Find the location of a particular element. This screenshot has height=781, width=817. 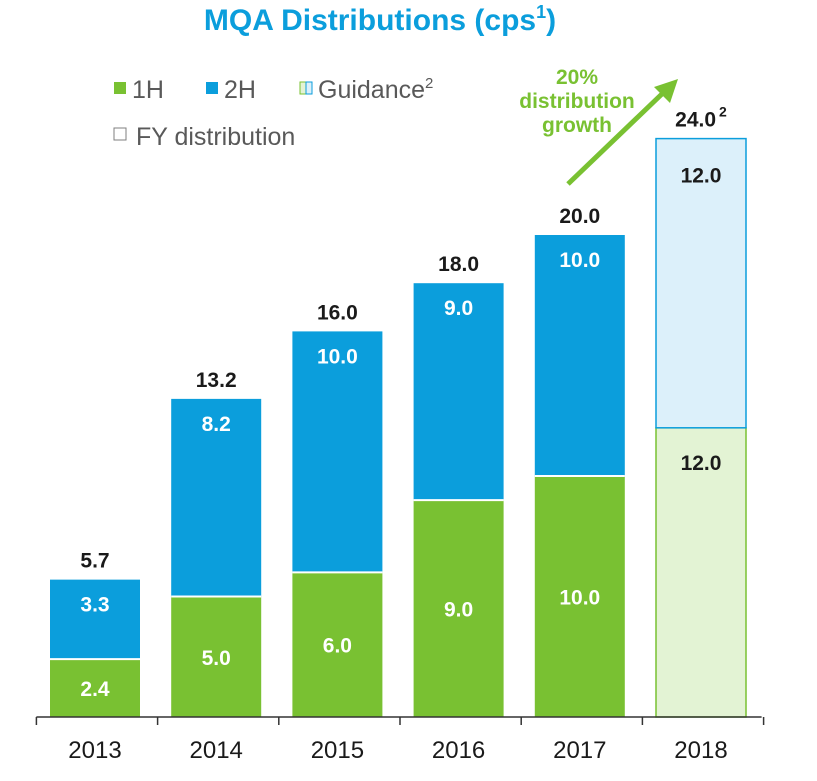

legend-label-1h: 1H is located at coordinates (148, 90).